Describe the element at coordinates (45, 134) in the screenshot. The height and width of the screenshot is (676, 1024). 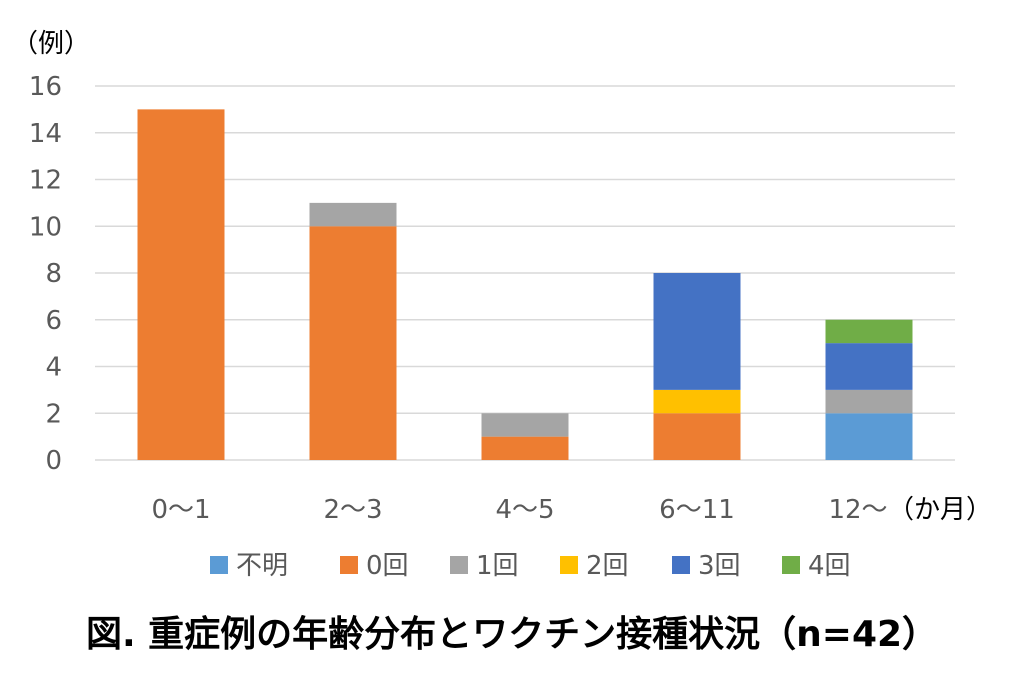
I see `y-tick-label: 14` at that location.